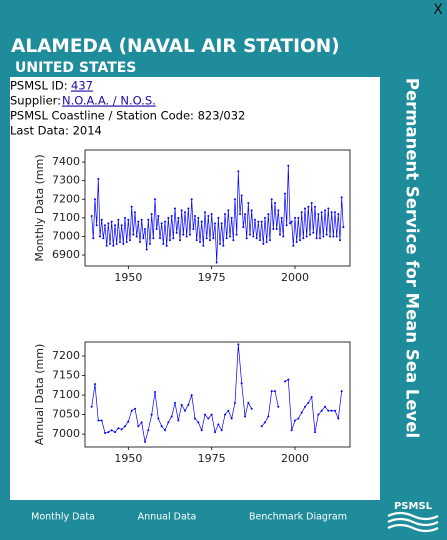  I want to click on supplier-link: N.O.A.A. / N.O.S., so click(109, 101).